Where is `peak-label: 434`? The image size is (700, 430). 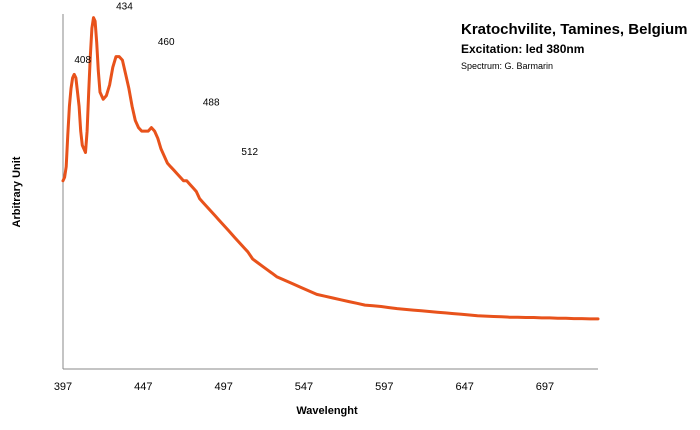 peak-label: 434 is located at coordinates (124, 7).